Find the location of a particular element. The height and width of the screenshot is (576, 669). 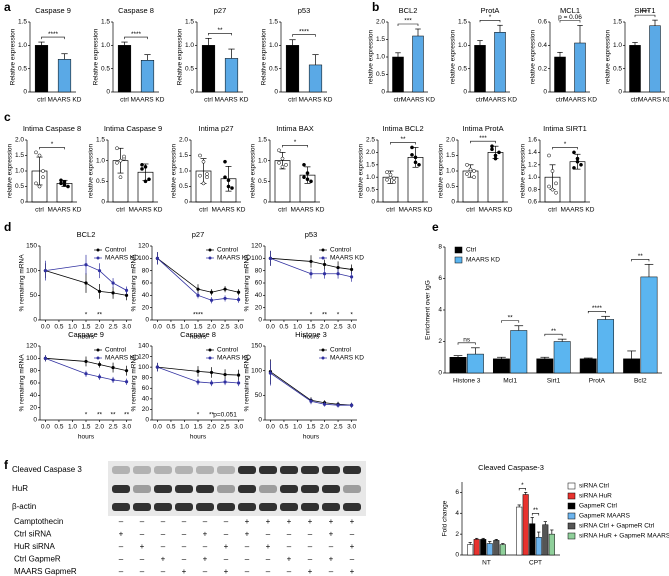

chart-title: Intima SIRT1 is located at coordinates (565, 128).